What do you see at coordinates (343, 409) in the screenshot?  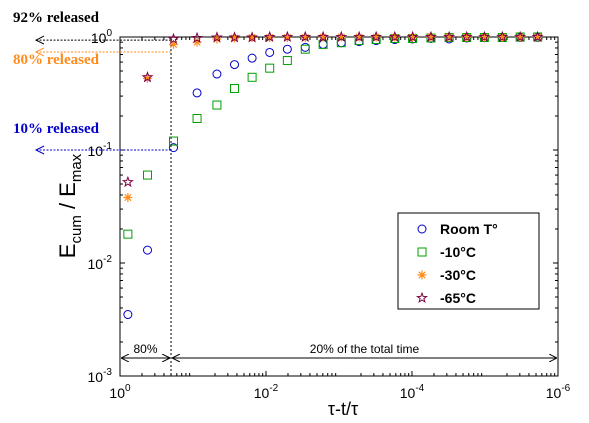 I see `x-axis-label: τ-t/τ` at bounding box center [343, 409].